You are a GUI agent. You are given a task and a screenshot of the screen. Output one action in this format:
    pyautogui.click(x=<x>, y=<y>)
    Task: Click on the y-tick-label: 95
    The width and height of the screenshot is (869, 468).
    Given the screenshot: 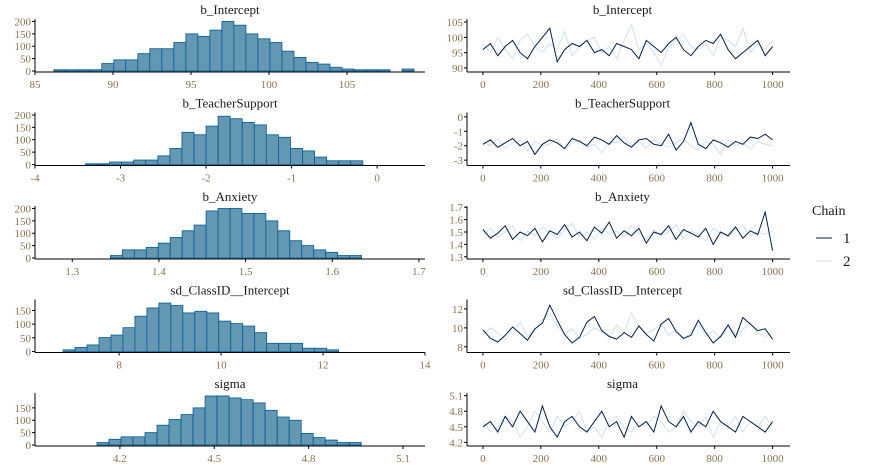 What is the action you would take?
    pyautogui.click(x=458, y=54)
    